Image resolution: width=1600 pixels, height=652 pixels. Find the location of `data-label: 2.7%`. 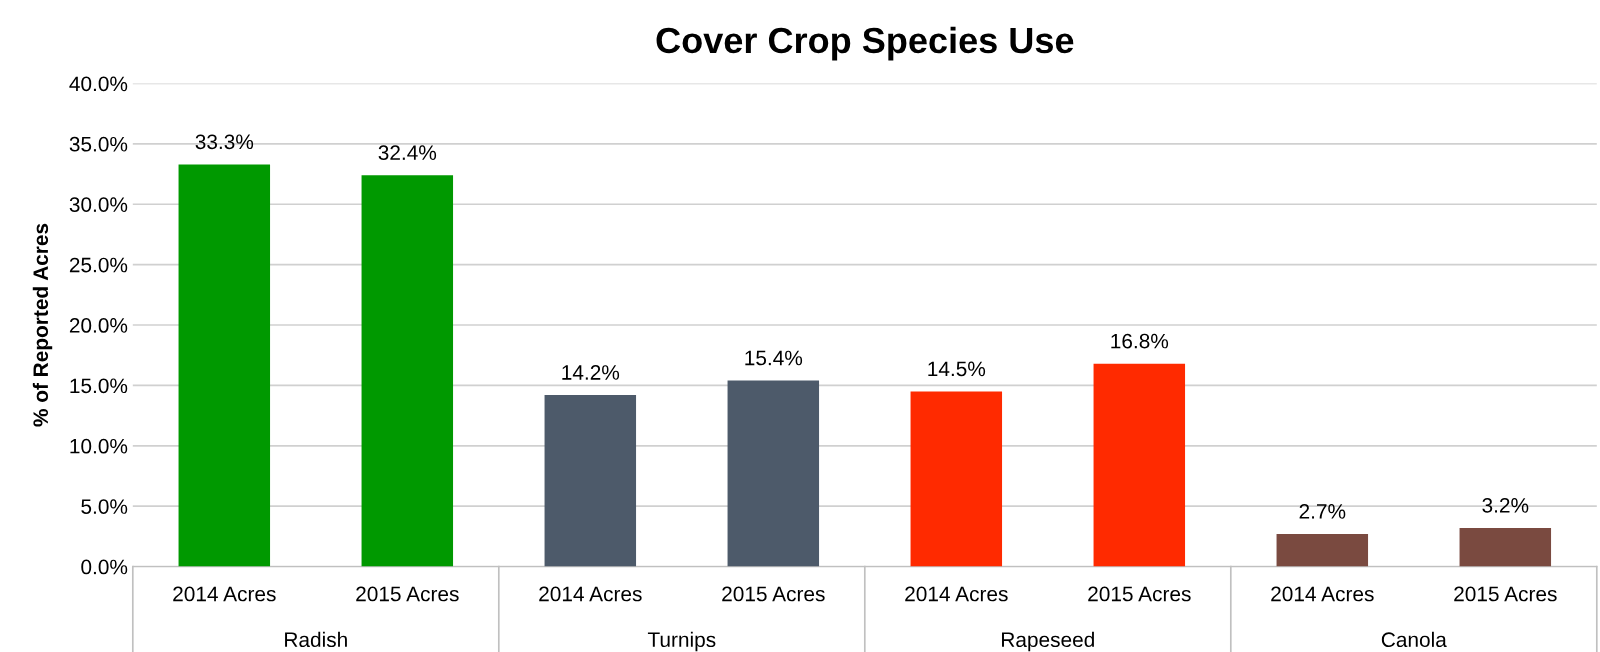

data-label: 2.7% is located at coordinates (1322, 511).